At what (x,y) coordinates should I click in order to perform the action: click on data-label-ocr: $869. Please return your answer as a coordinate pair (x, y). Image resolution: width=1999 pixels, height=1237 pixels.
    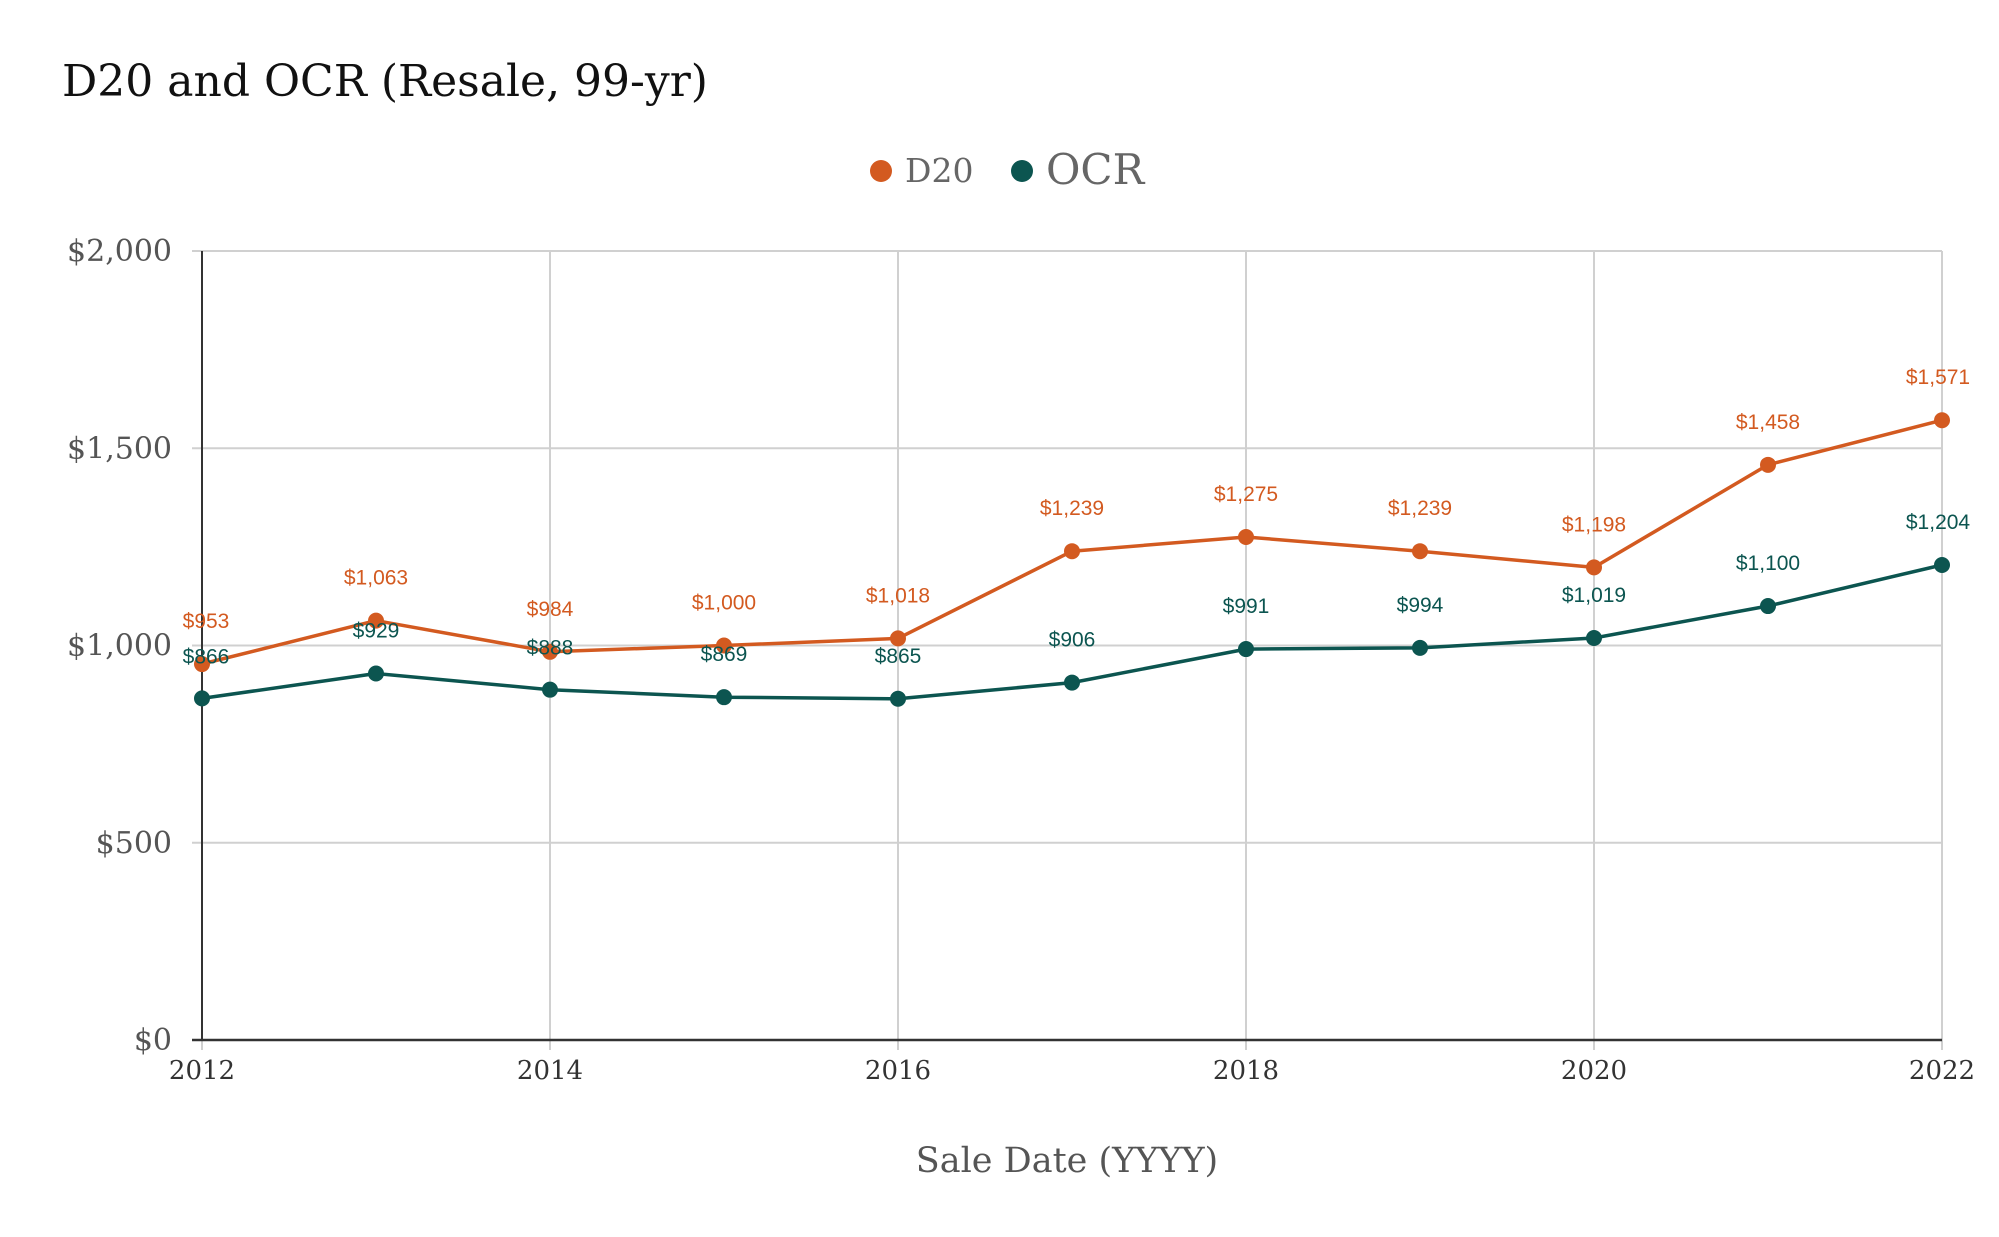
    Looking at the image, I should click on (724, 654).